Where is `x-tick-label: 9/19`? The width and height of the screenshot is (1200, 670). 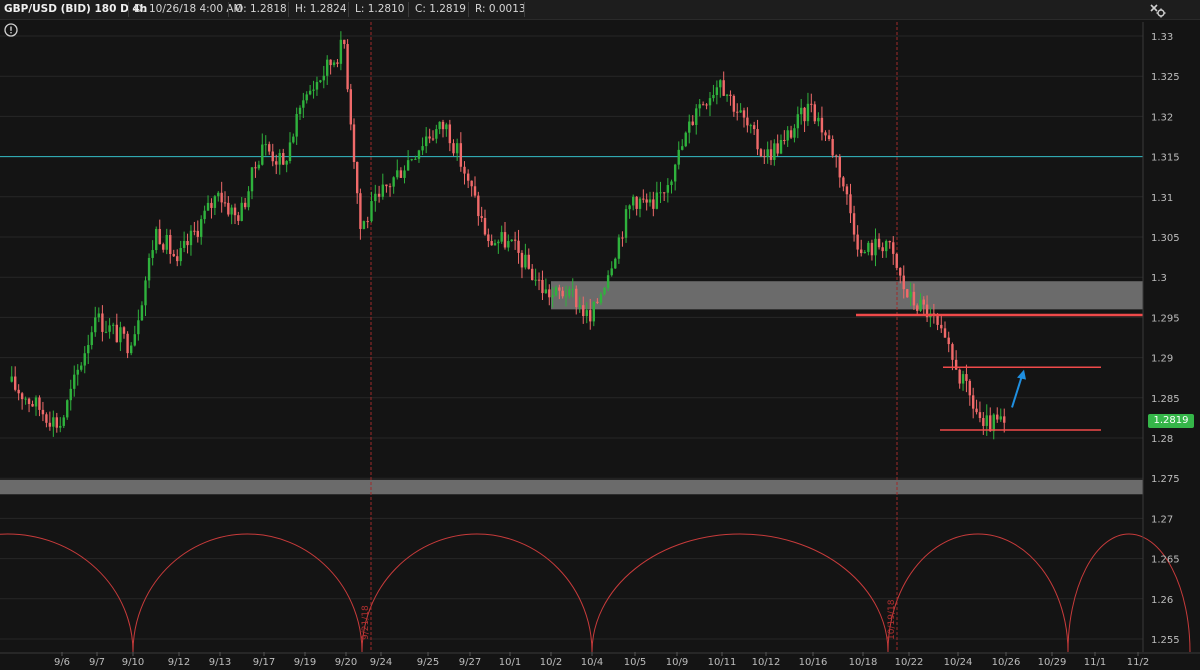 x-tick-label: 9/19 is located at coordinates (305, 662).